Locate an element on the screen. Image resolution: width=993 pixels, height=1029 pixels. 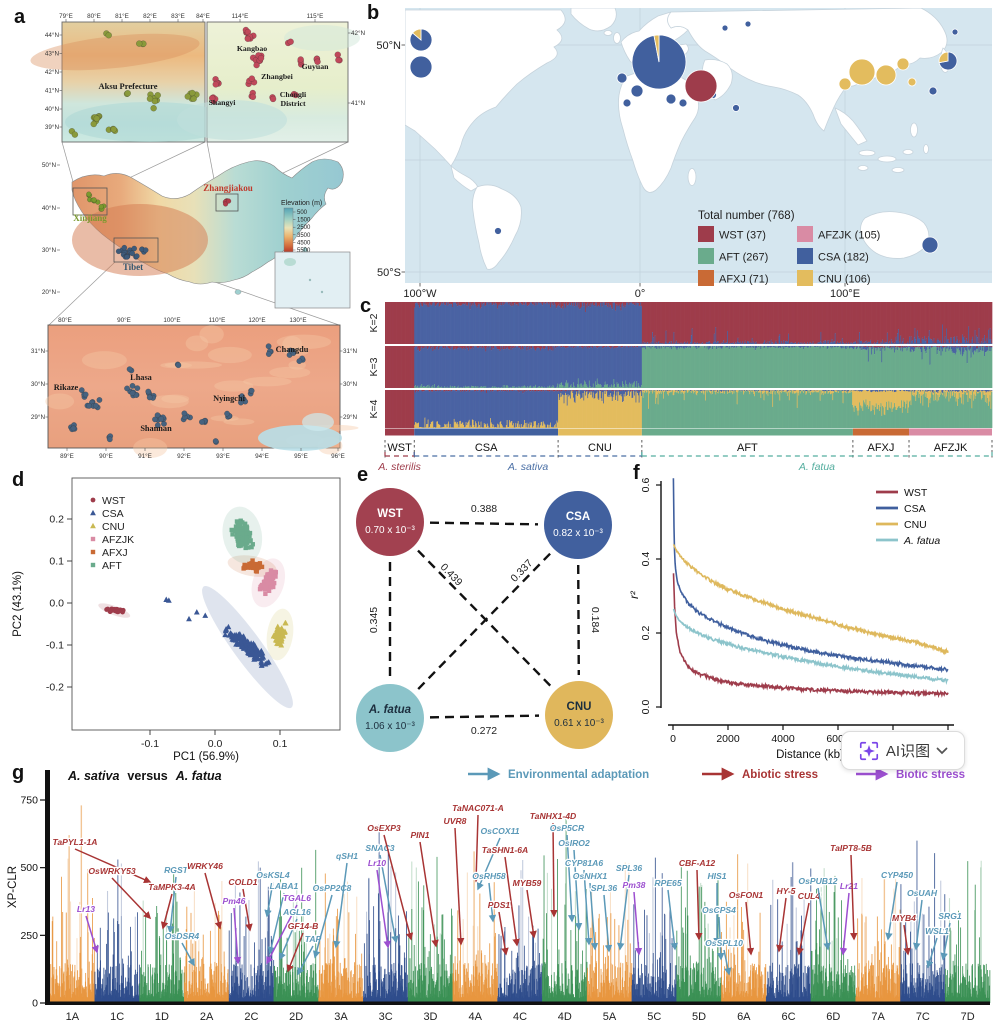
svg-text: 120°E is located at coordinates (256, 320).